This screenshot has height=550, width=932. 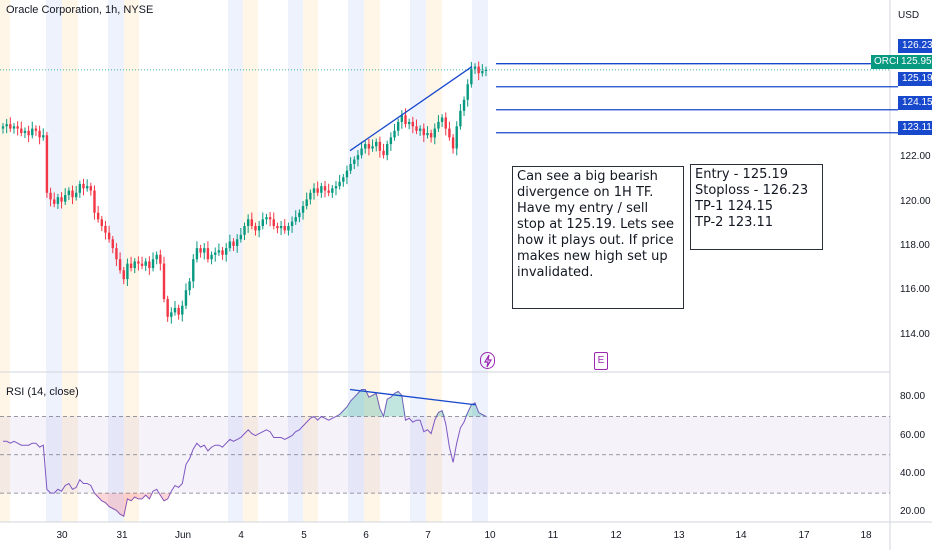 What do you see at coordinates (428, 535) in the screenshot?
I see `time-axis-tick: 7` at bounding box center [428, 535].